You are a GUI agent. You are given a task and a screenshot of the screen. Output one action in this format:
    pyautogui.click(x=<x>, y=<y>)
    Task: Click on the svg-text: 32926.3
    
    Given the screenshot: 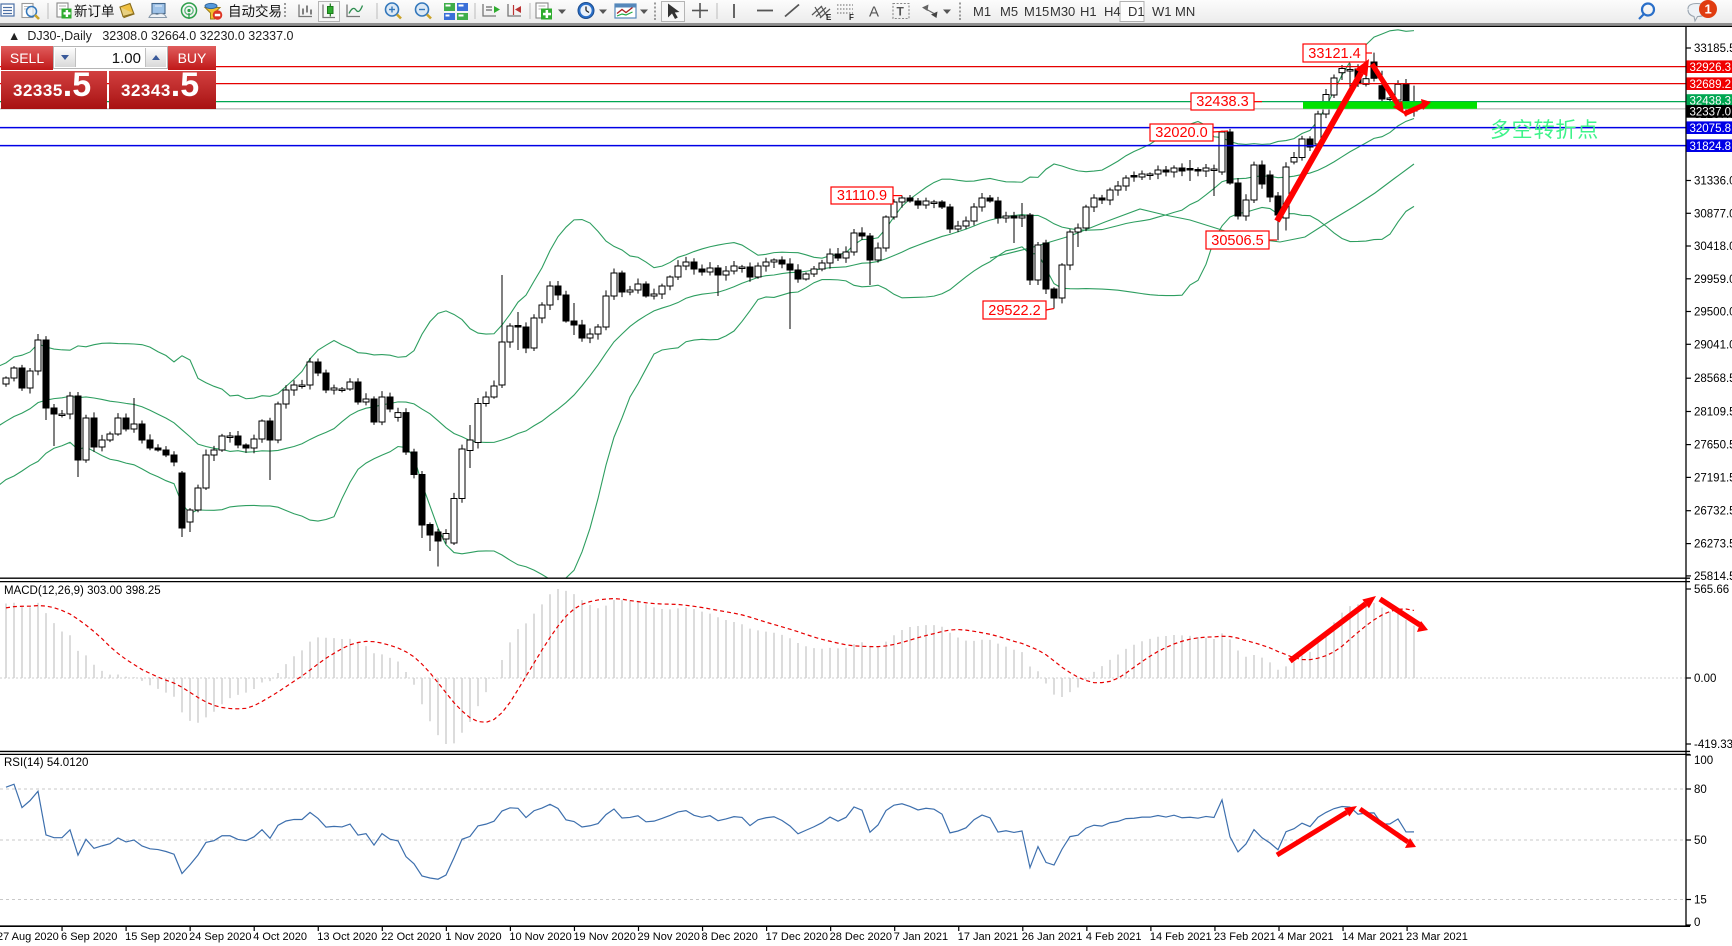 What is the action you would take?
    pyautogui.click(x=1711, y=68)
    